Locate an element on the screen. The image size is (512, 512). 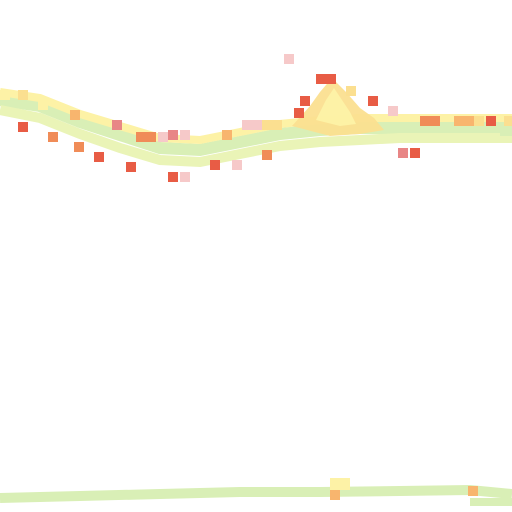
heat-band-upper-edge is located at coordinates (256, 136).